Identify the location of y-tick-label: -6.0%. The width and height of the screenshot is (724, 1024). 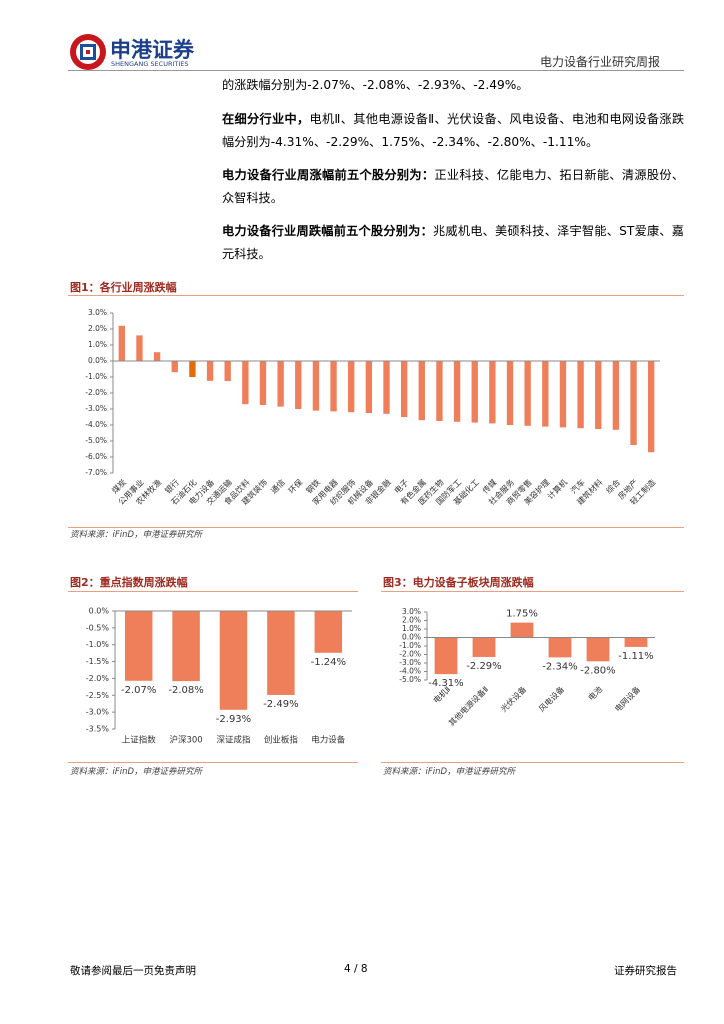
(96, 456).